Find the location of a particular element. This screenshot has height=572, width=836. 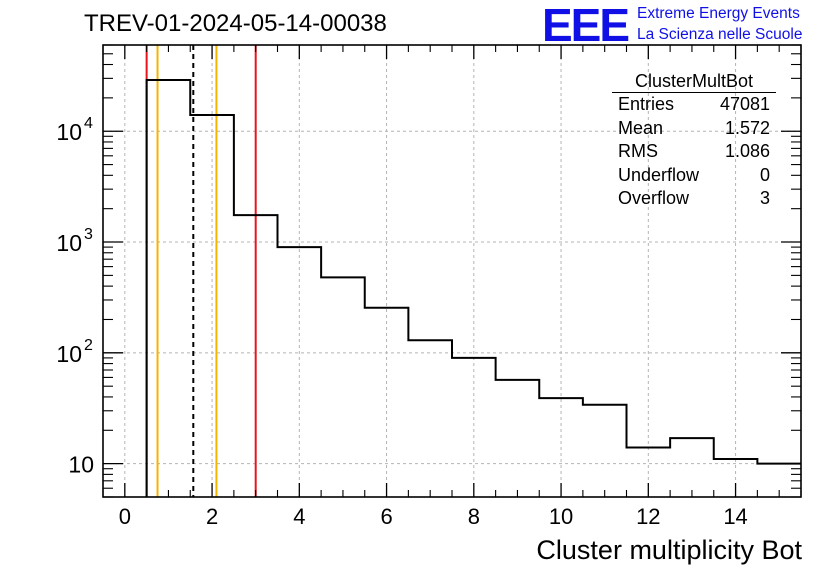

x-tick-label: 12 is located at coordinates (648, 516).